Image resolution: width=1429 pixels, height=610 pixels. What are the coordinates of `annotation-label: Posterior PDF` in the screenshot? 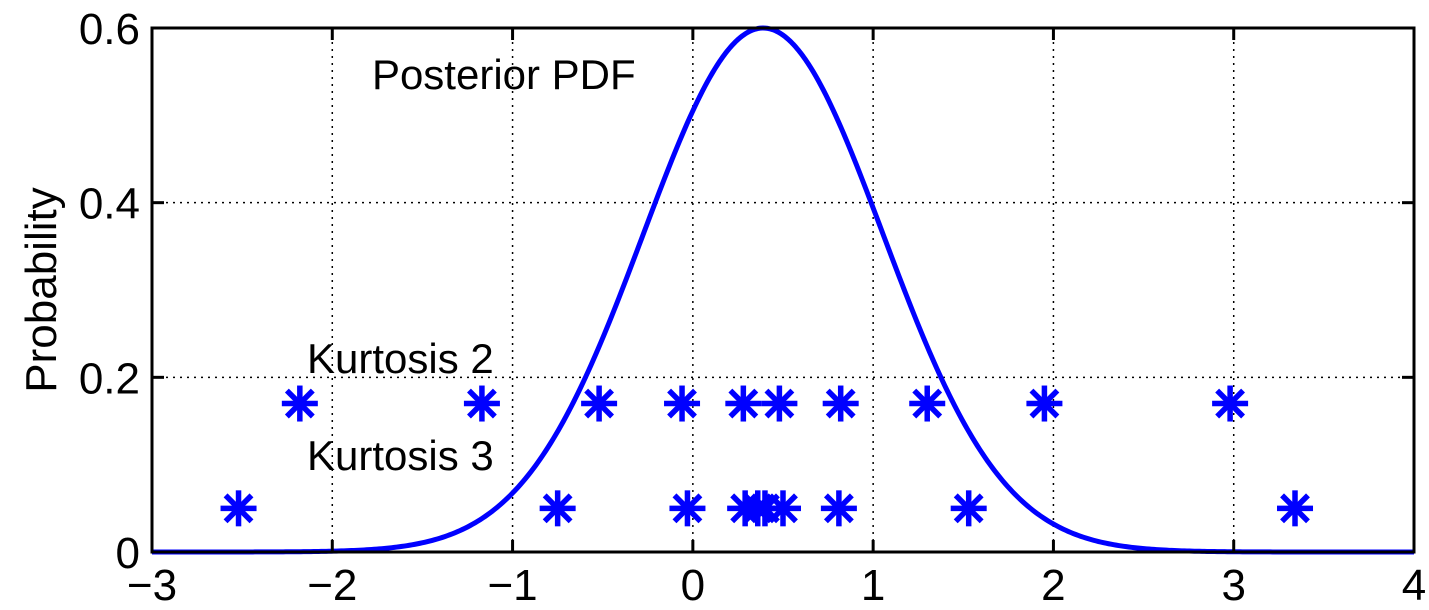 It's located at (504, 74).